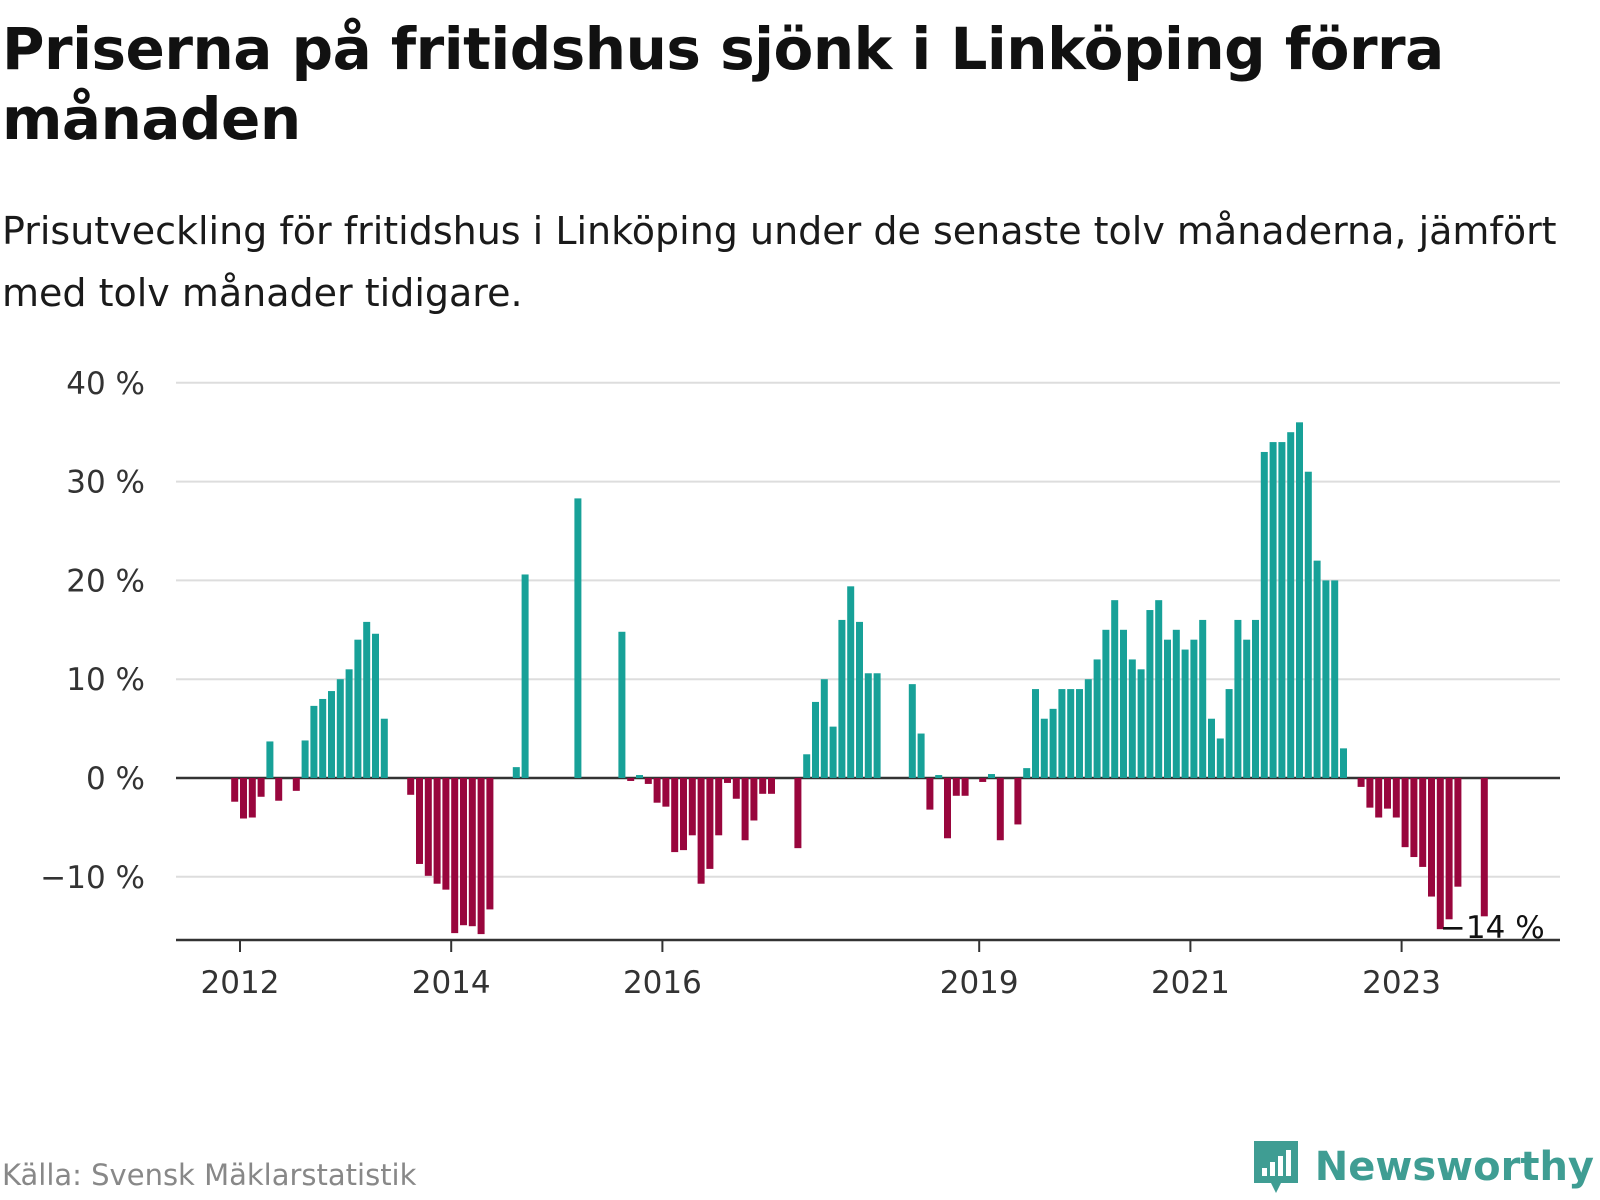 Image resolution: width=1600 pixels, height=1200 pixels. Describe the element at coordinates (662, 983) in the screenshot. I see `x-tick-label: 2016` at that location.